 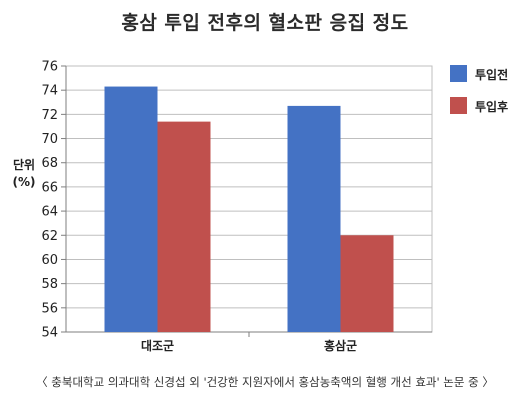 I want to click on legend-label-after: 투입후, so click(x=492, y=107).